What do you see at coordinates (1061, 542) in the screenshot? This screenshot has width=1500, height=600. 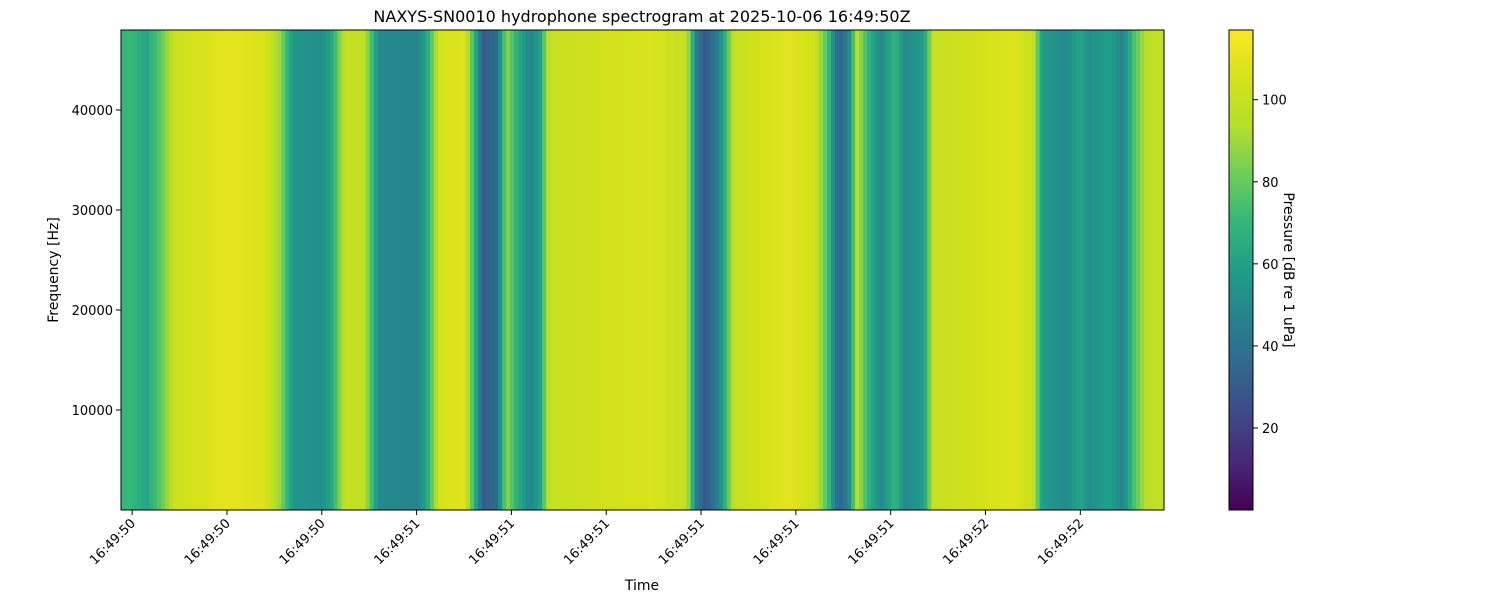 I see `x-tick-label: 16:49:52` at bounding box center [1061, 542].